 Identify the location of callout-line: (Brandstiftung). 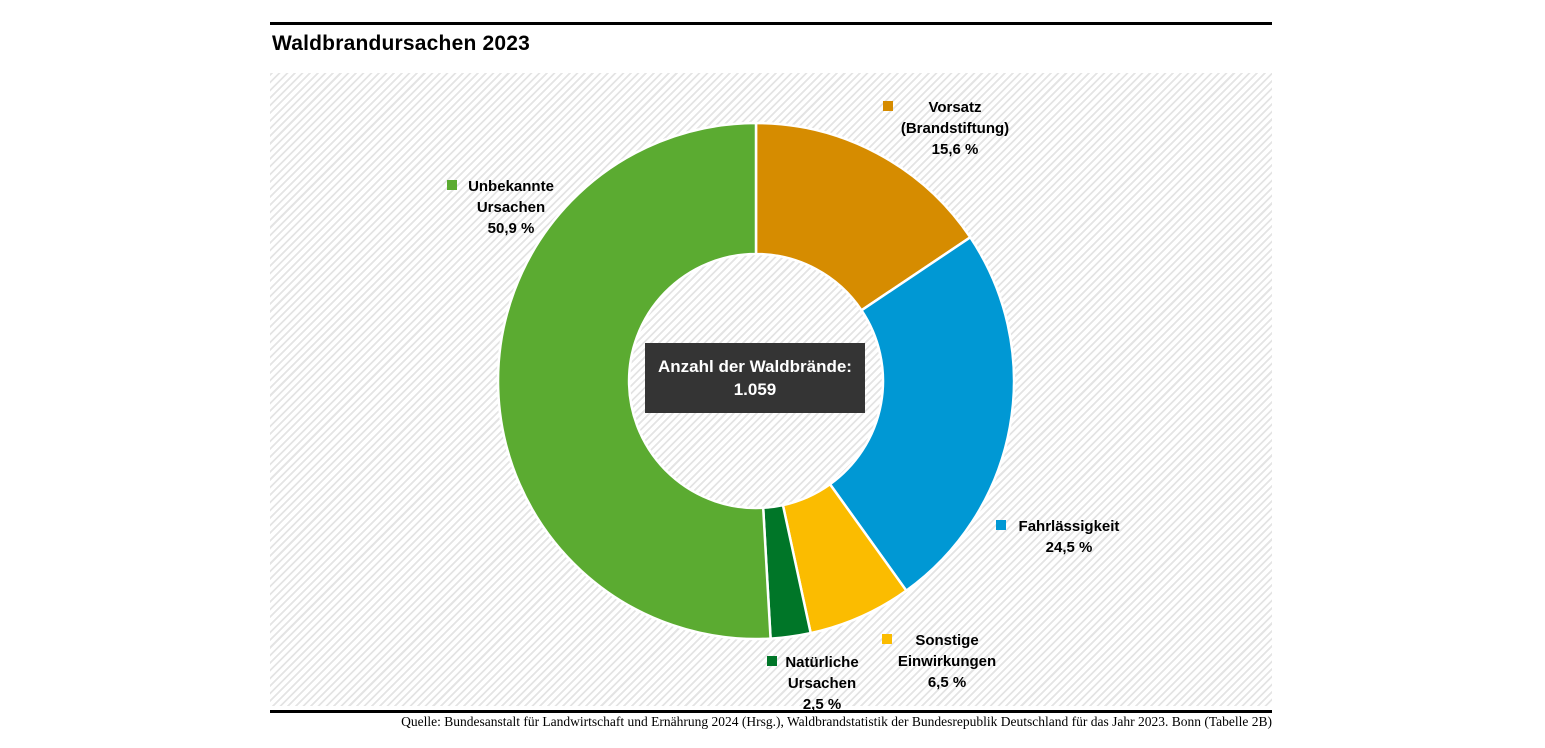
(955, 128).